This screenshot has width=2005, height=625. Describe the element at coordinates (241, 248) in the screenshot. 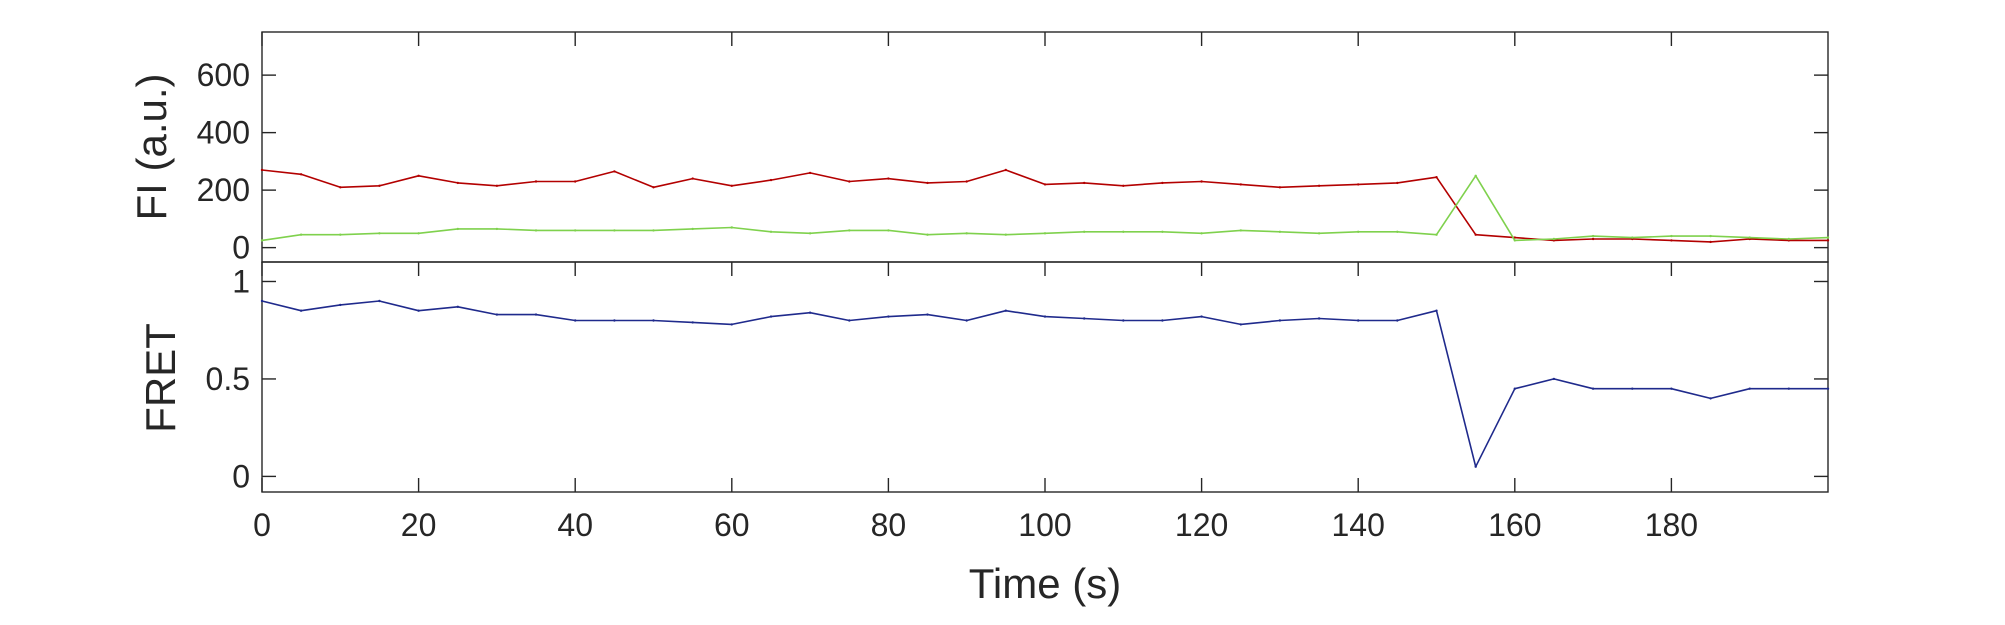

I see `fluorescence-y-tick-label: 0` at that location.